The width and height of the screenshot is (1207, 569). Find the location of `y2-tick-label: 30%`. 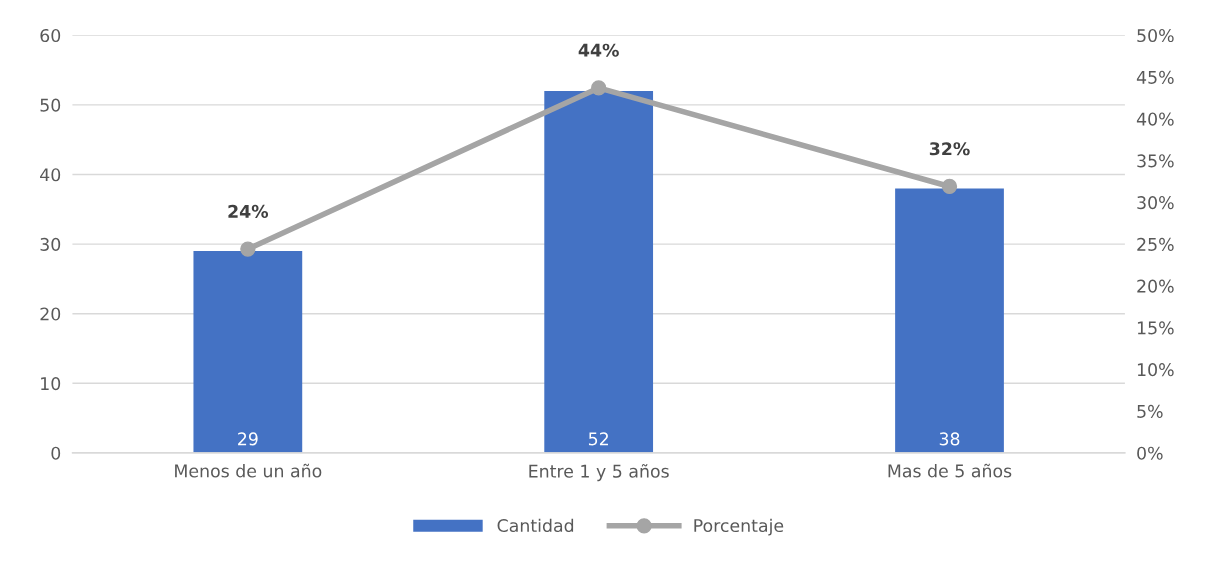

y2-tick-label: 30% is located at coordinates (1155, 203).